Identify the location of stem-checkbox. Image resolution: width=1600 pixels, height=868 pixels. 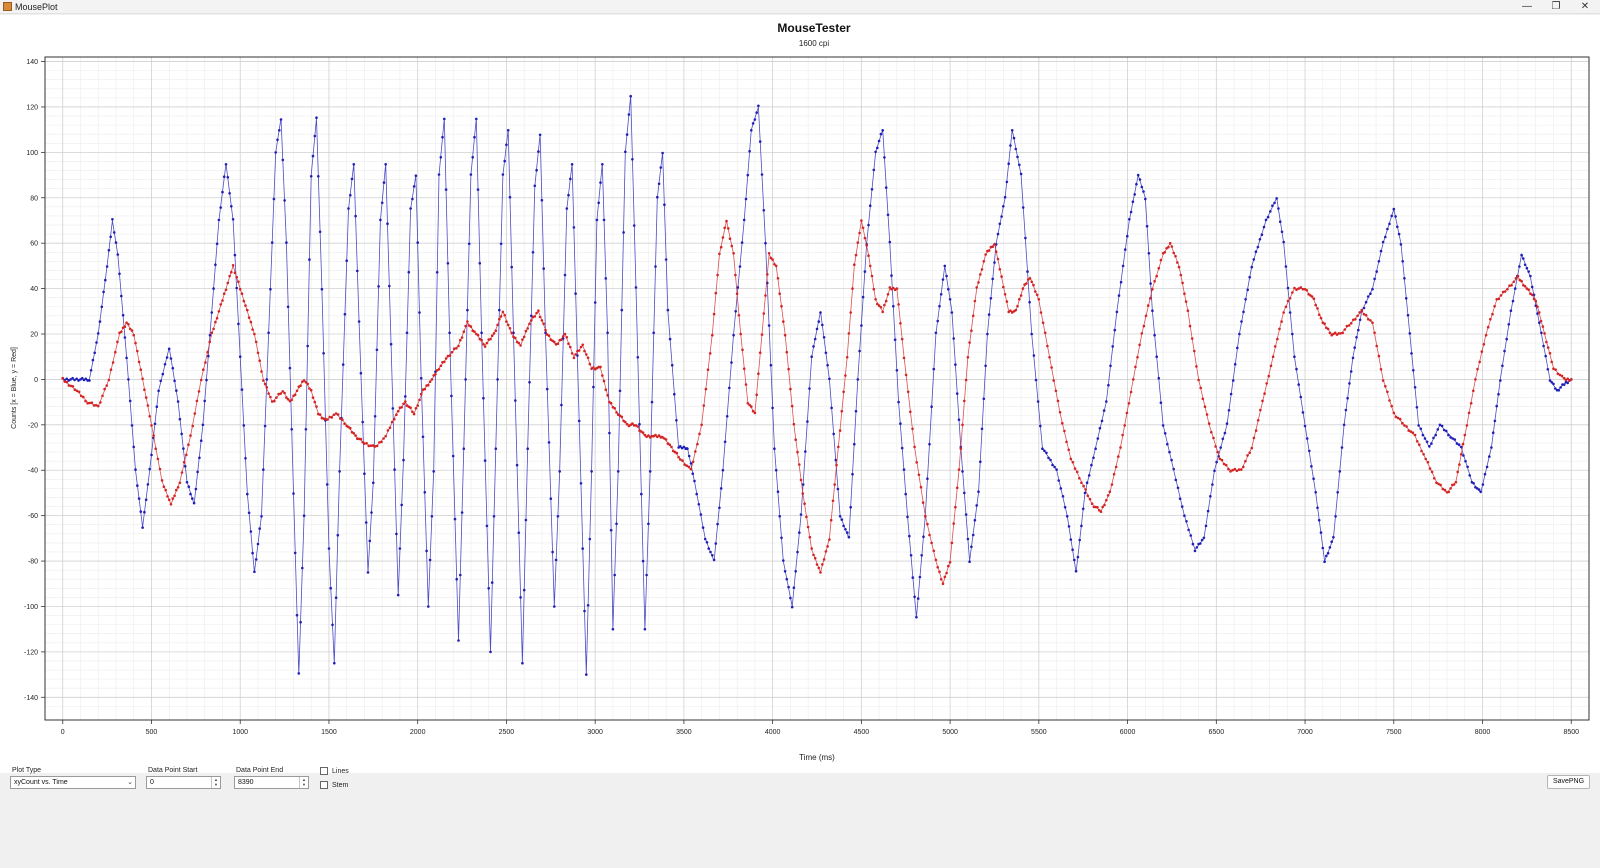
(324, 785).